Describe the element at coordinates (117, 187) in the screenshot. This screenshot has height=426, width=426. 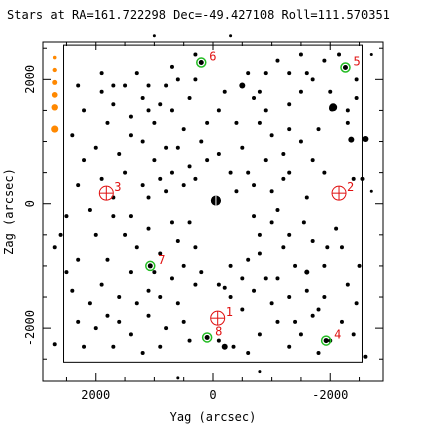
I see `catalog-id-label: 3` at that location.